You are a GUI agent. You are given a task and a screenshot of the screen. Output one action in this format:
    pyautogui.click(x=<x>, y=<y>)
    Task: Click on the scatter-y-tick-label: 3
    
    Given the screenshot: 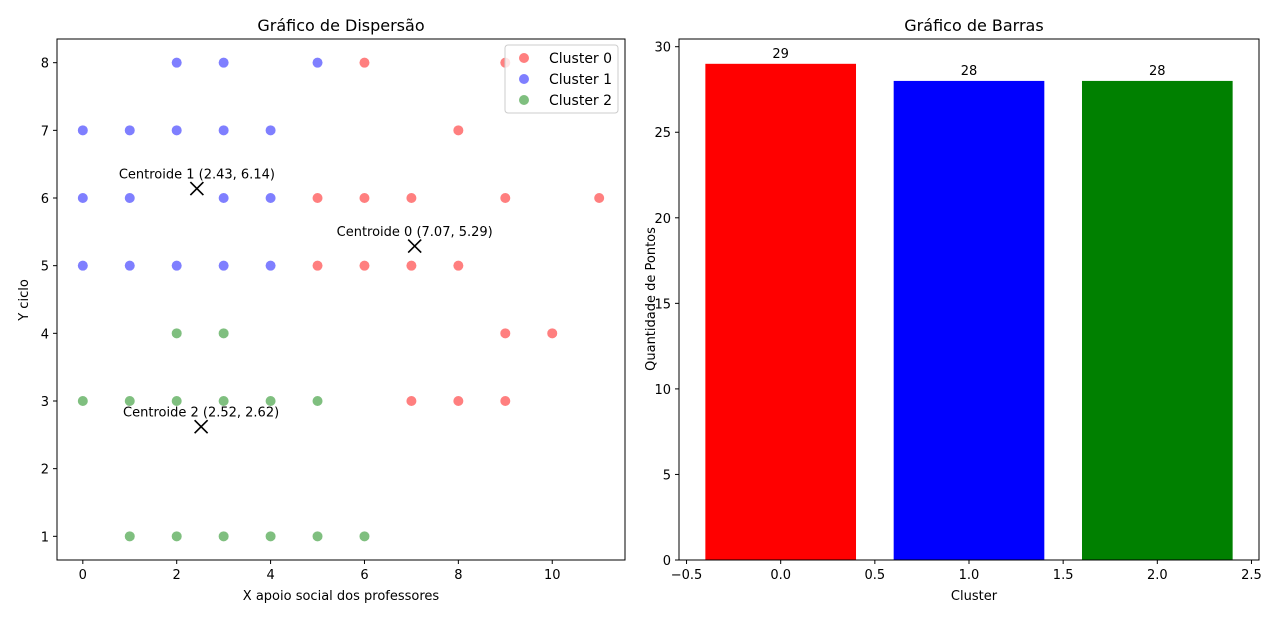 What is the action you would take?
    pyautogui.click(x=45, y=402)
    